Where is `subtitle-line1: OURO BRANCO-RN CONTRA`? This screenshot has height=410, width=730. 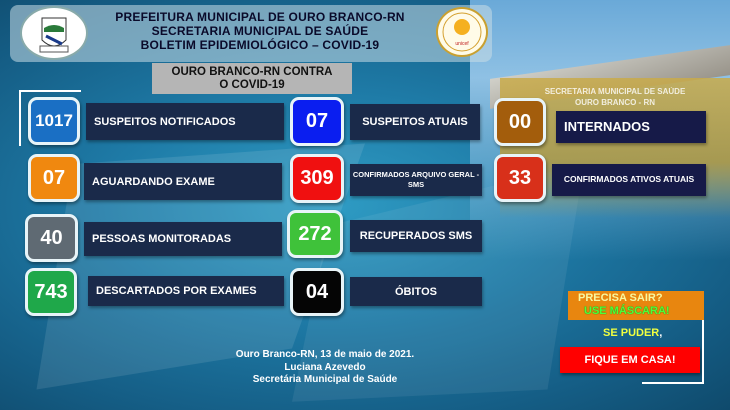
subtitle-line1: OURO BRANCO-RN CONTRA is located at coordinates (252, 72).